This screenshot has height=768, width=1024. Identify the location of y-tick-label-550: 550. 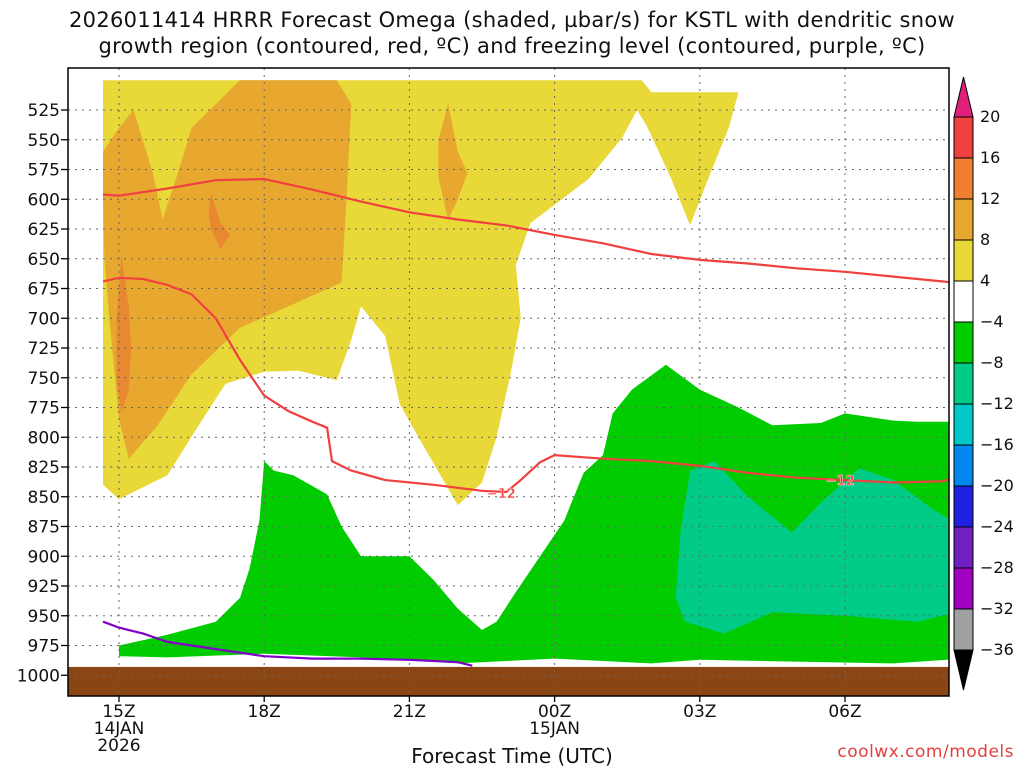
(44, 141).